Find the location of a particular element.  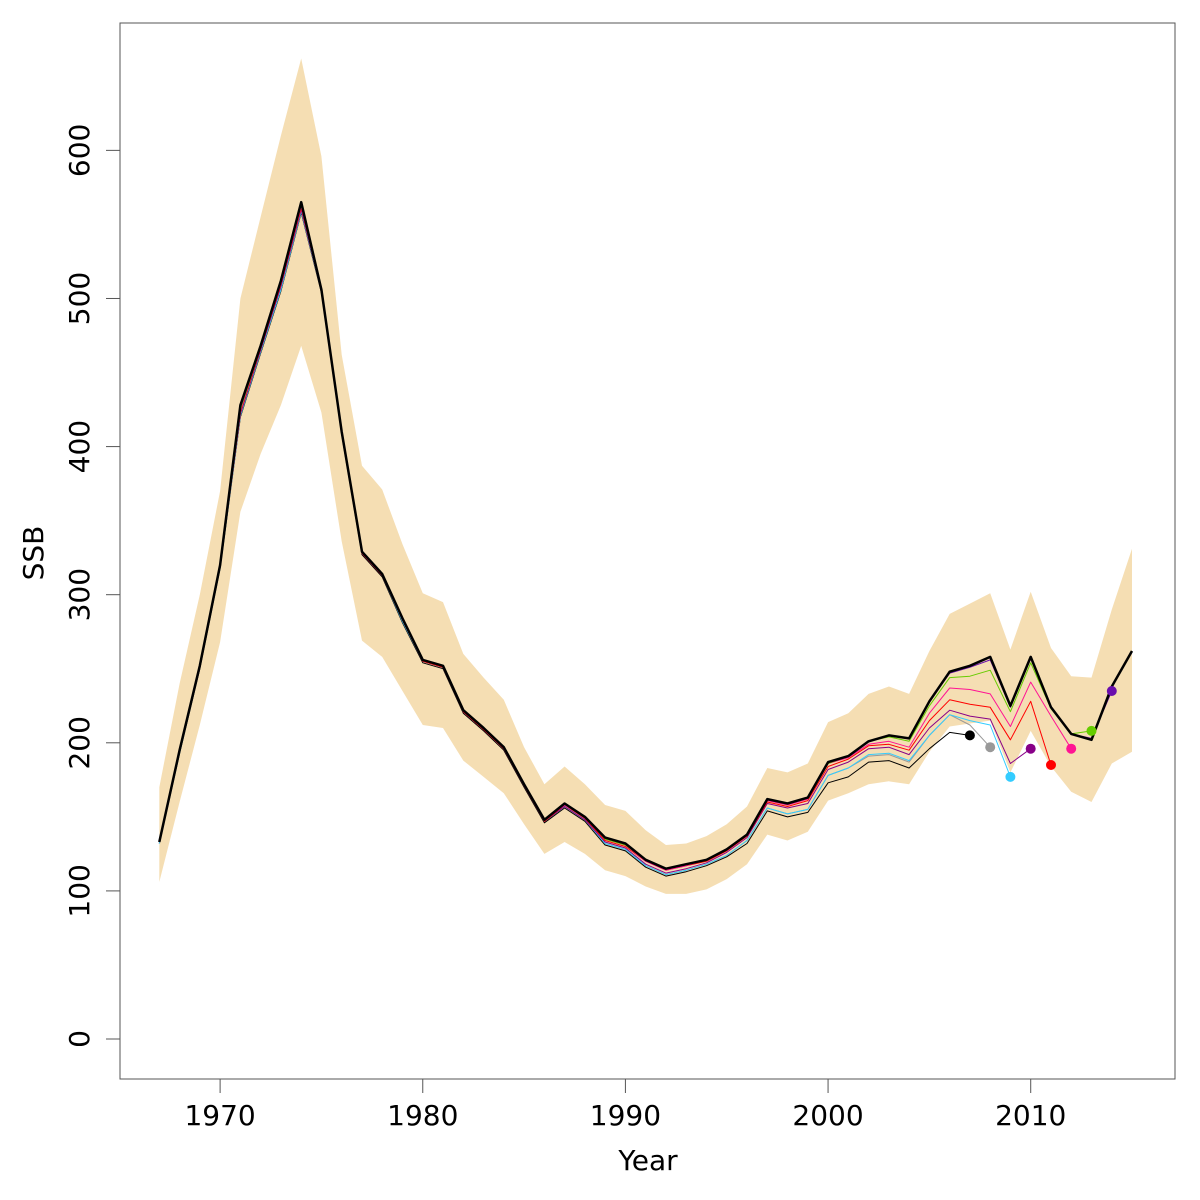

x-tick-label: 2000 is located at coordinates (827, 1115).